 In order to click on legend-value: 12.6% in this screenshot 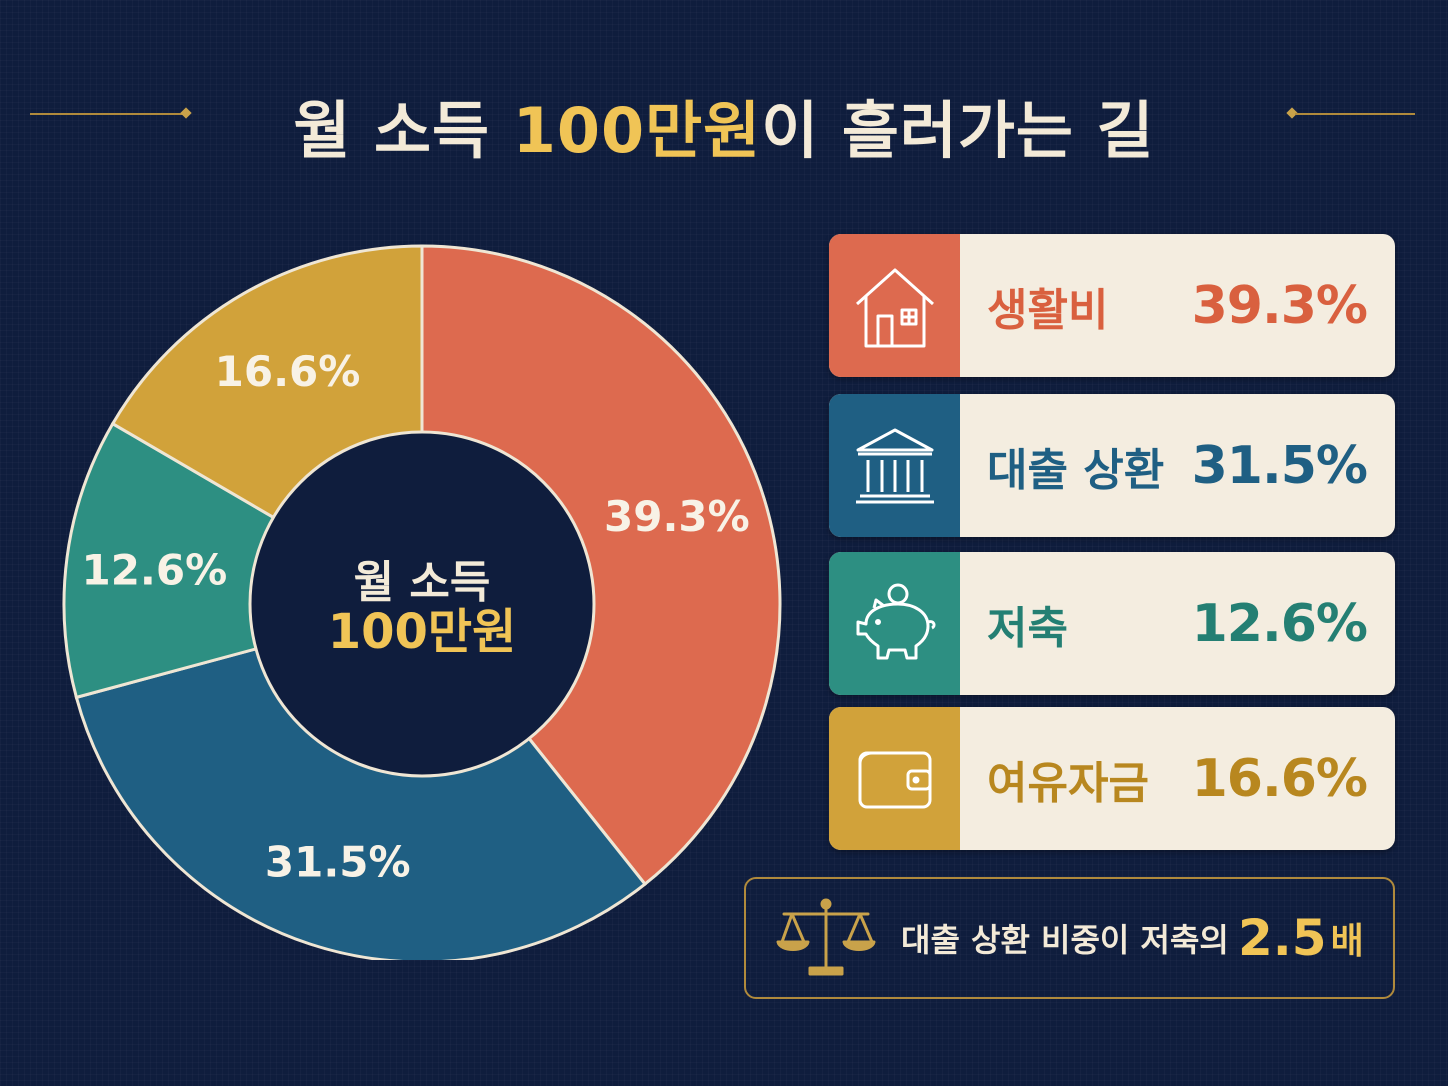, I will do `click(1279, 623)`.